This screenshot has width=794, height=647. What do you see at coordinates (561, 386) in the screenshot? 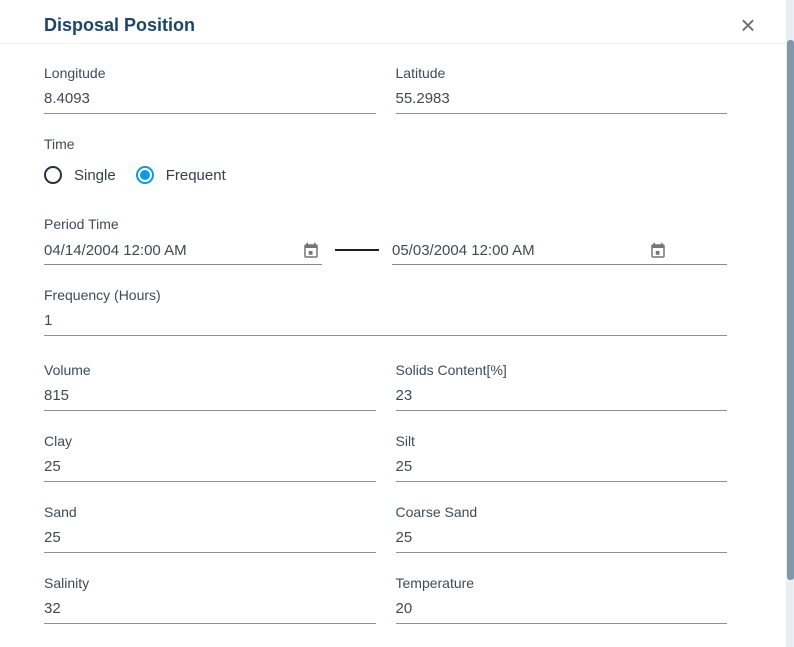
I see `field-solids-content: Solids Content[%]` at bounding box center [561, 386].